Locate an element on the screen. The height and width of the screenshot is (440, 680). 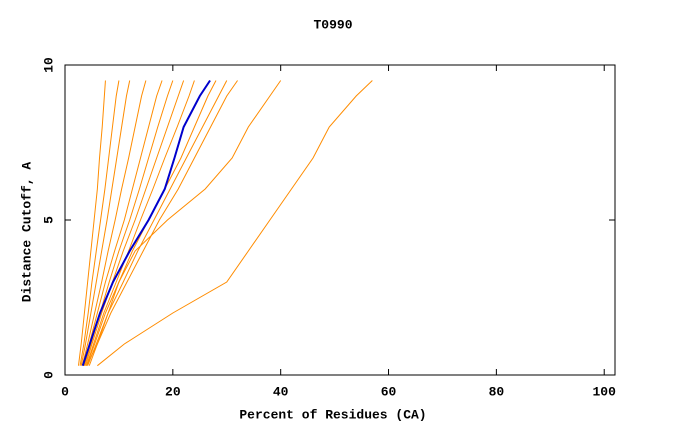
y-tick-label: 10 is located at coordinates (48, 65).